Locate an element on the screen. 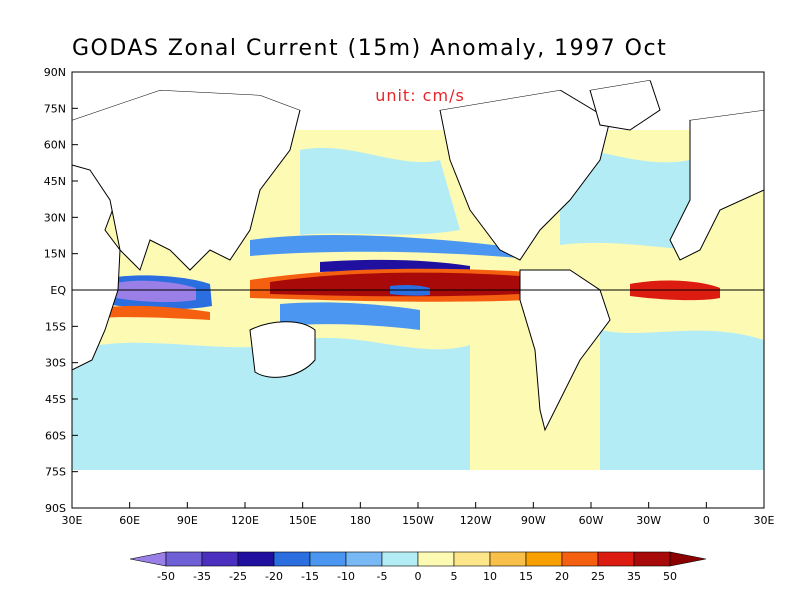  longitude-tick-label: 30W is located at coordinates (648, 520).